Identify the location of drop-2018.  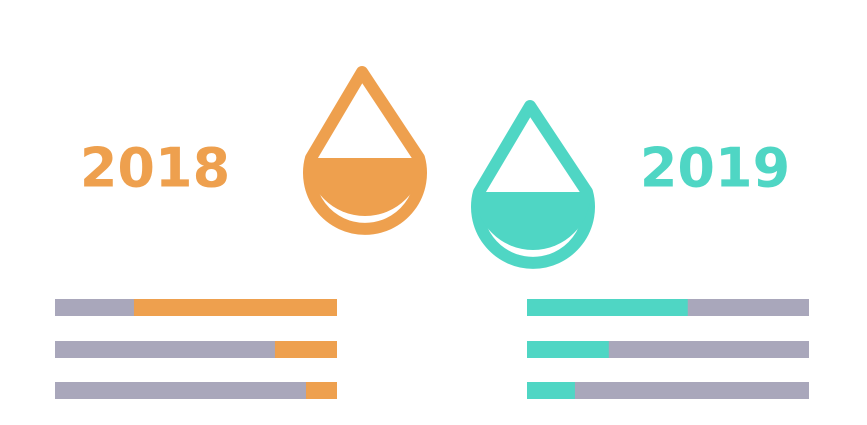
(365, 150).